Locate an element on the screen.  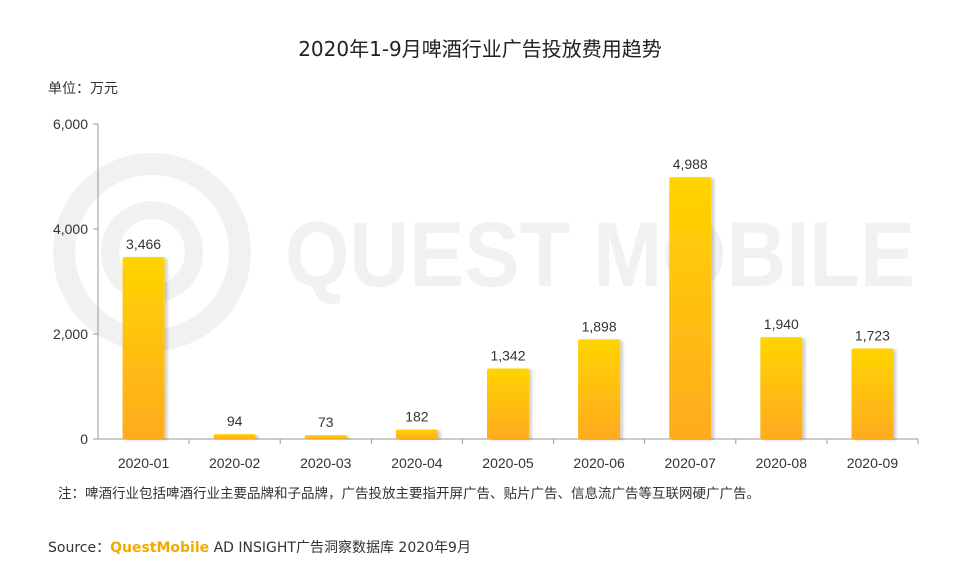
x-tick-label: 2020-09 is located at coordinates (873, 463).